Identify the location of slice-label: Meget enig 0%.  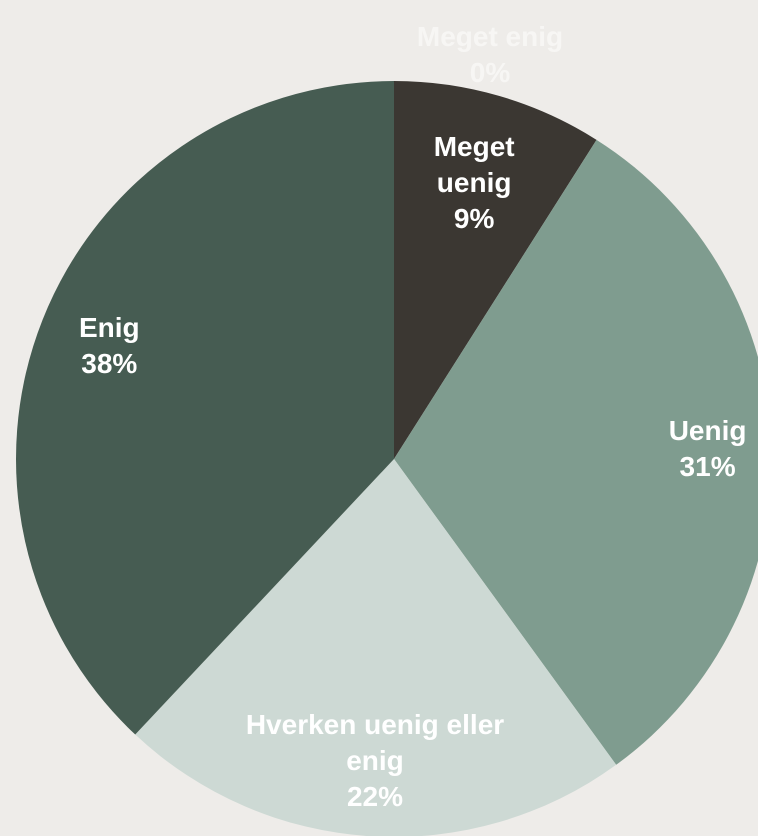
(490, 55).